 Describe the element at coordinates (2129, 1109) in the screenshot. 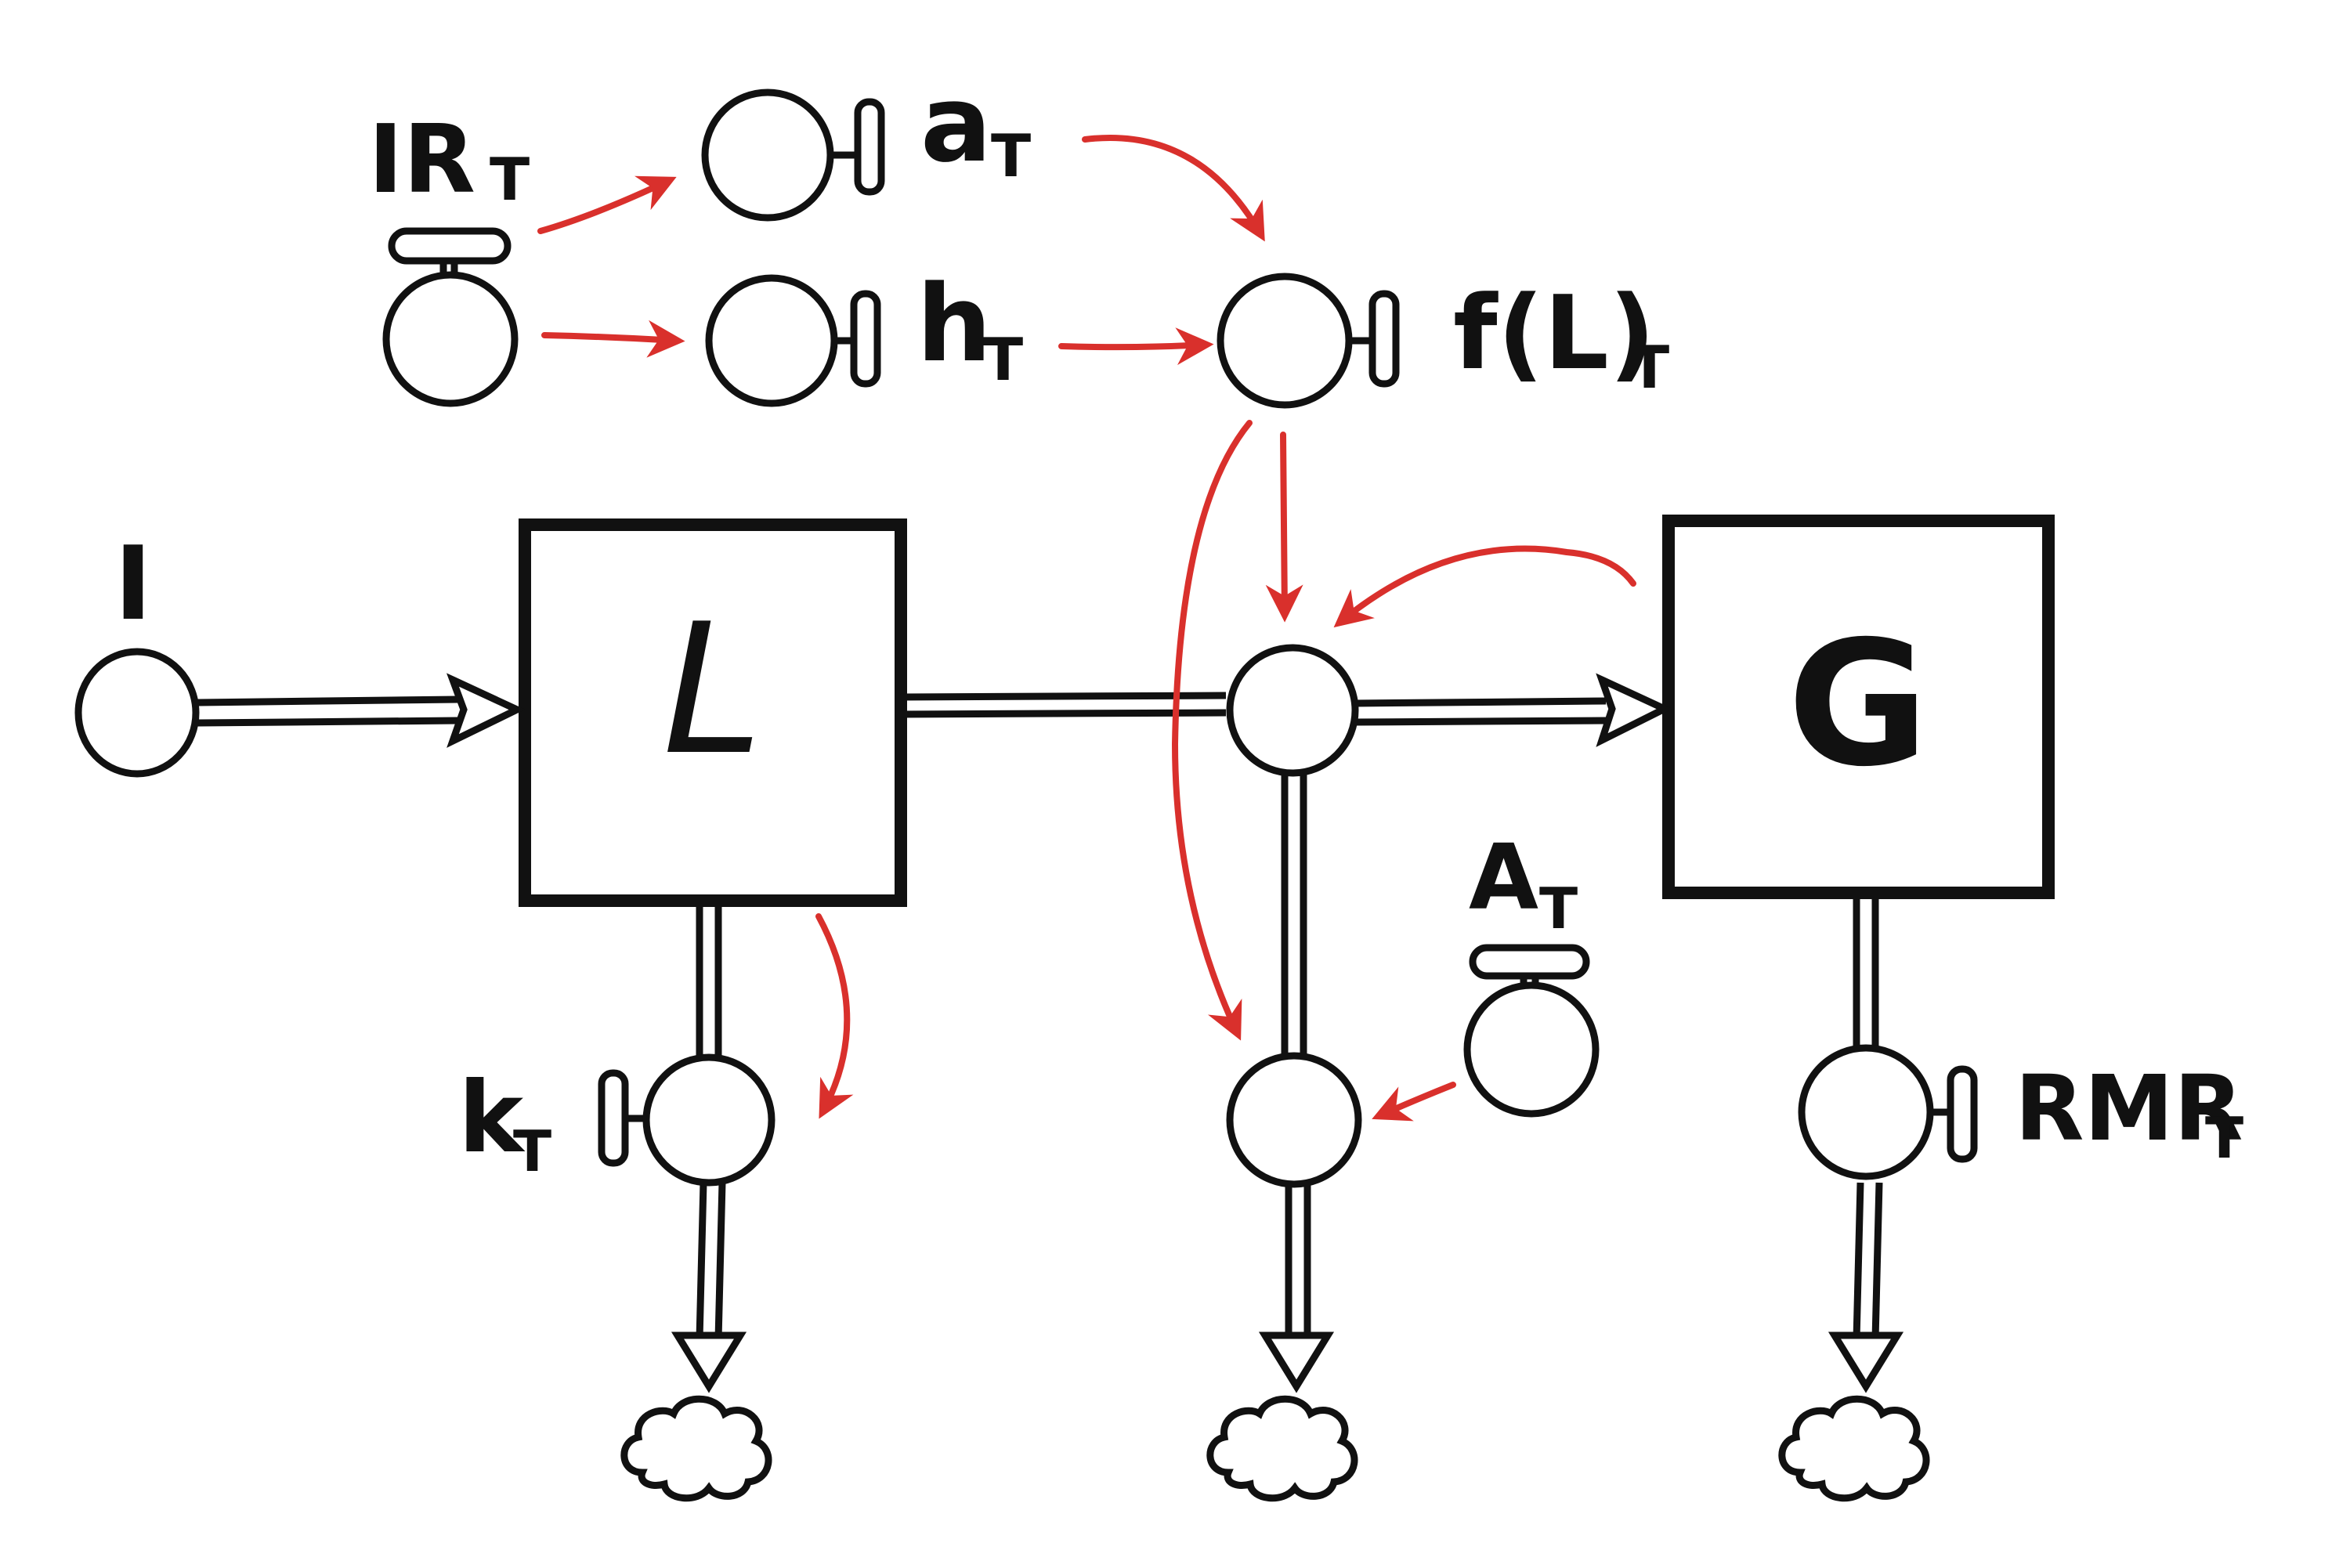

I see `label-RMR-main: RMR` at that location.